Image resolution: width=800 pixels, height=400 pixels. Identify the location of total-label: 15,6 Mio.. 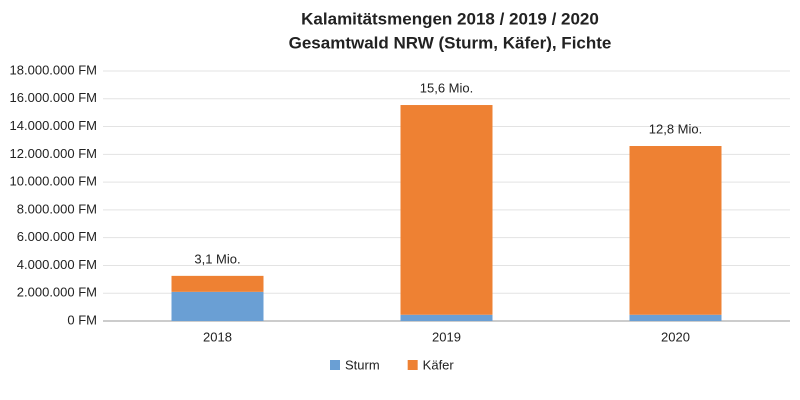
(446, 87).